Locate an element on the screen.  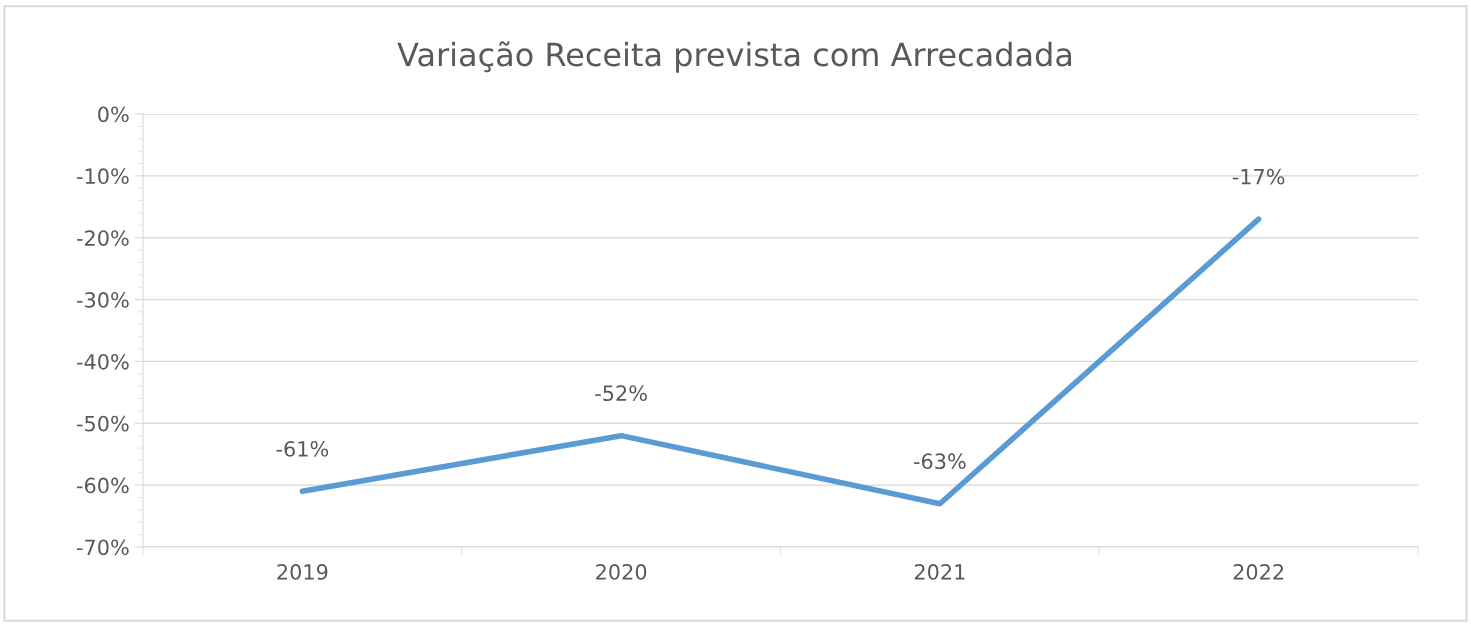
x-tick-label: 2022 is located at coordinates (1258, 572).